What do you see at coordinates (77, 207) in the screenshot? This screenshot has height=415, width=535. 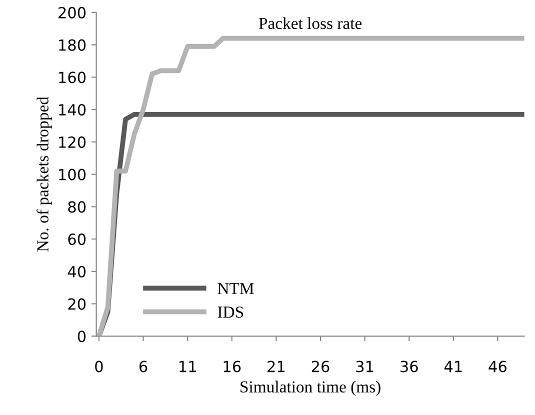 I see `y-tick-label: 80` at bounding box center [77, 207].